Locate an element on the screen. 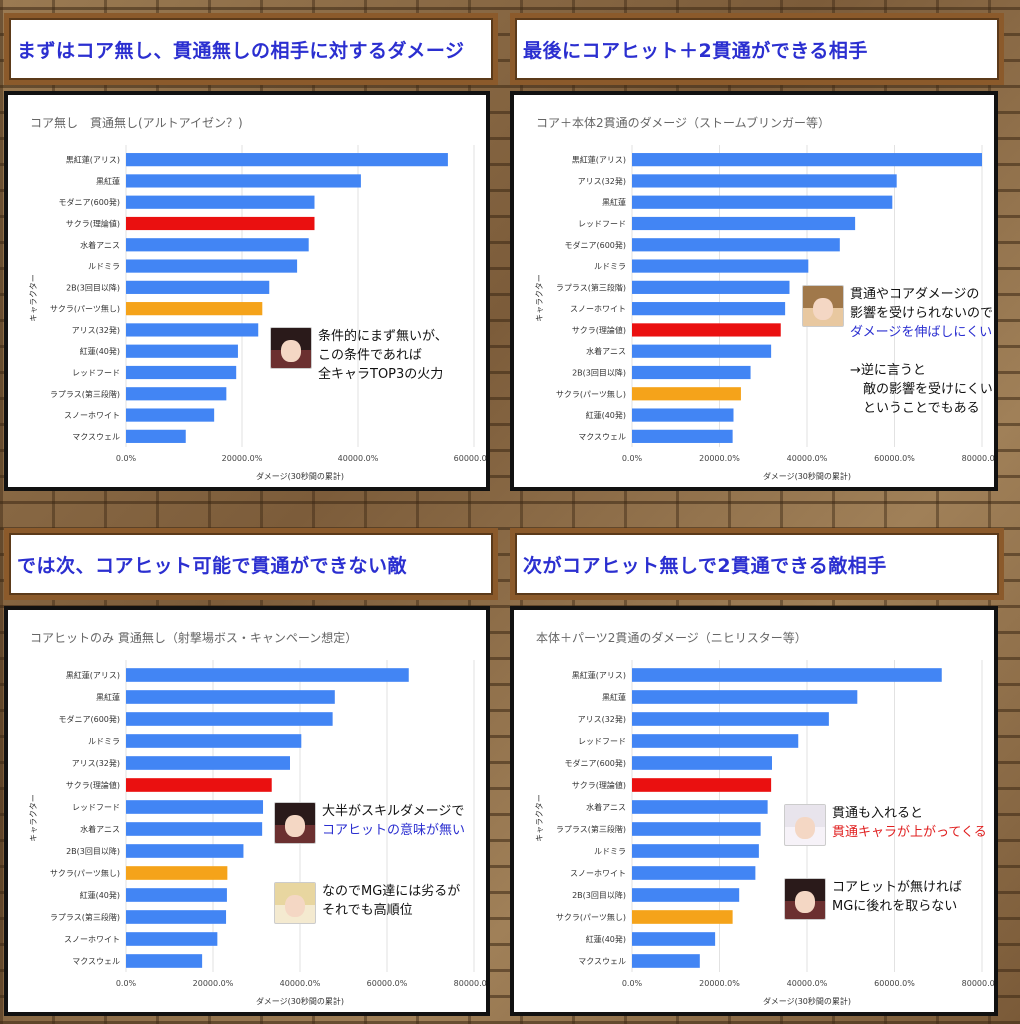 The width and height of the screenshot is (1020, 1024). callout-line: ということでもある is located at coordinates (915, 408).